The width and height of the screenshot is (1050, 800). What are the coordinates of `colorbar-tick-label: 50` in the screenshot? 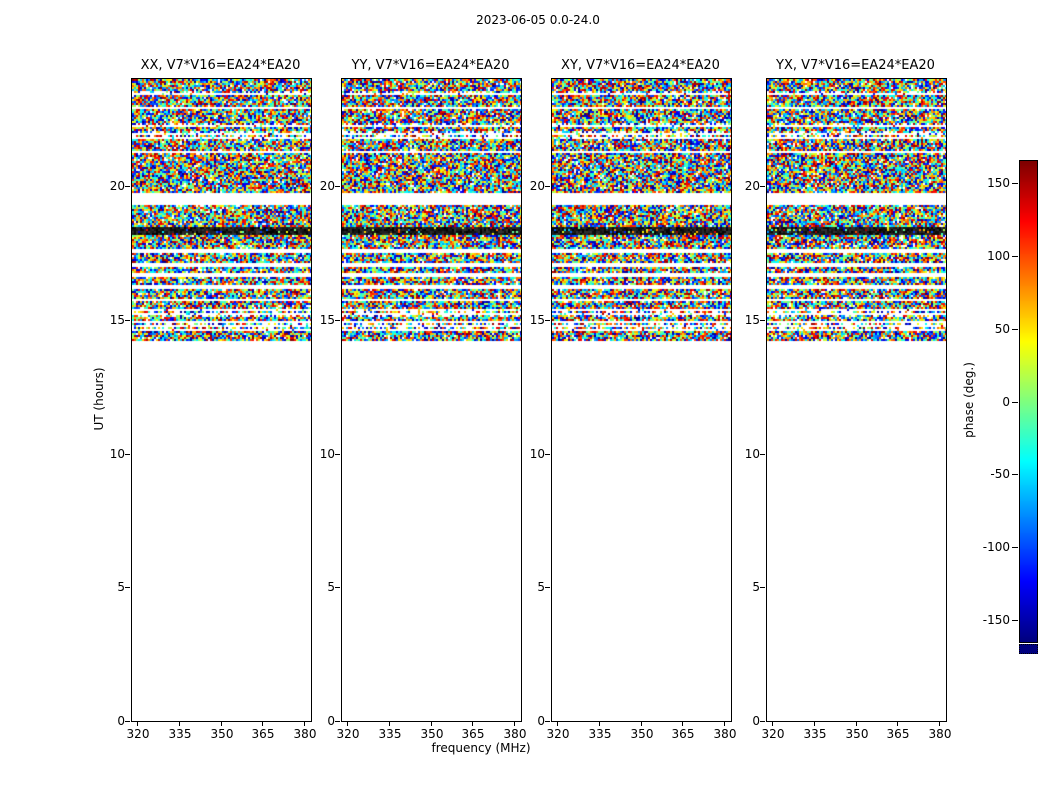 It's located at (1002, 329).